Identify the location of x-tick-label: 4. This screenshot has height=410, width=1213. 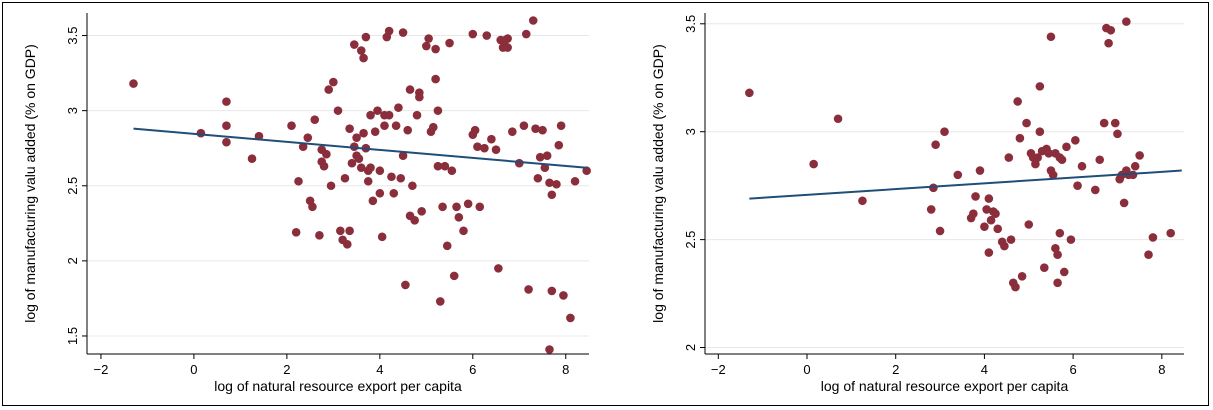
(379, 369).